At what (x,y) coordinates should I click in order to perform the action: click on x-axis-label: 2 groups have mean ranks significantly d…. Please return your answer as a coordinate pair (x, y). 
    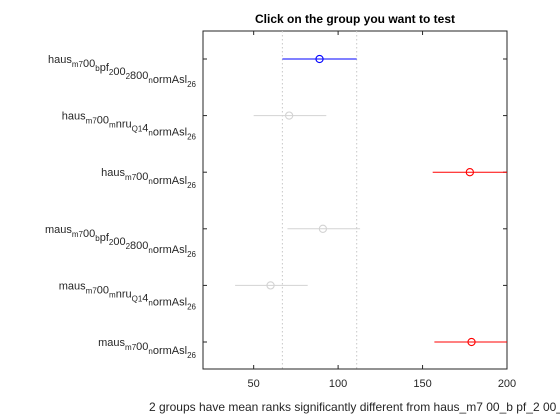
    Looking at the image, I should click on (354, 407).